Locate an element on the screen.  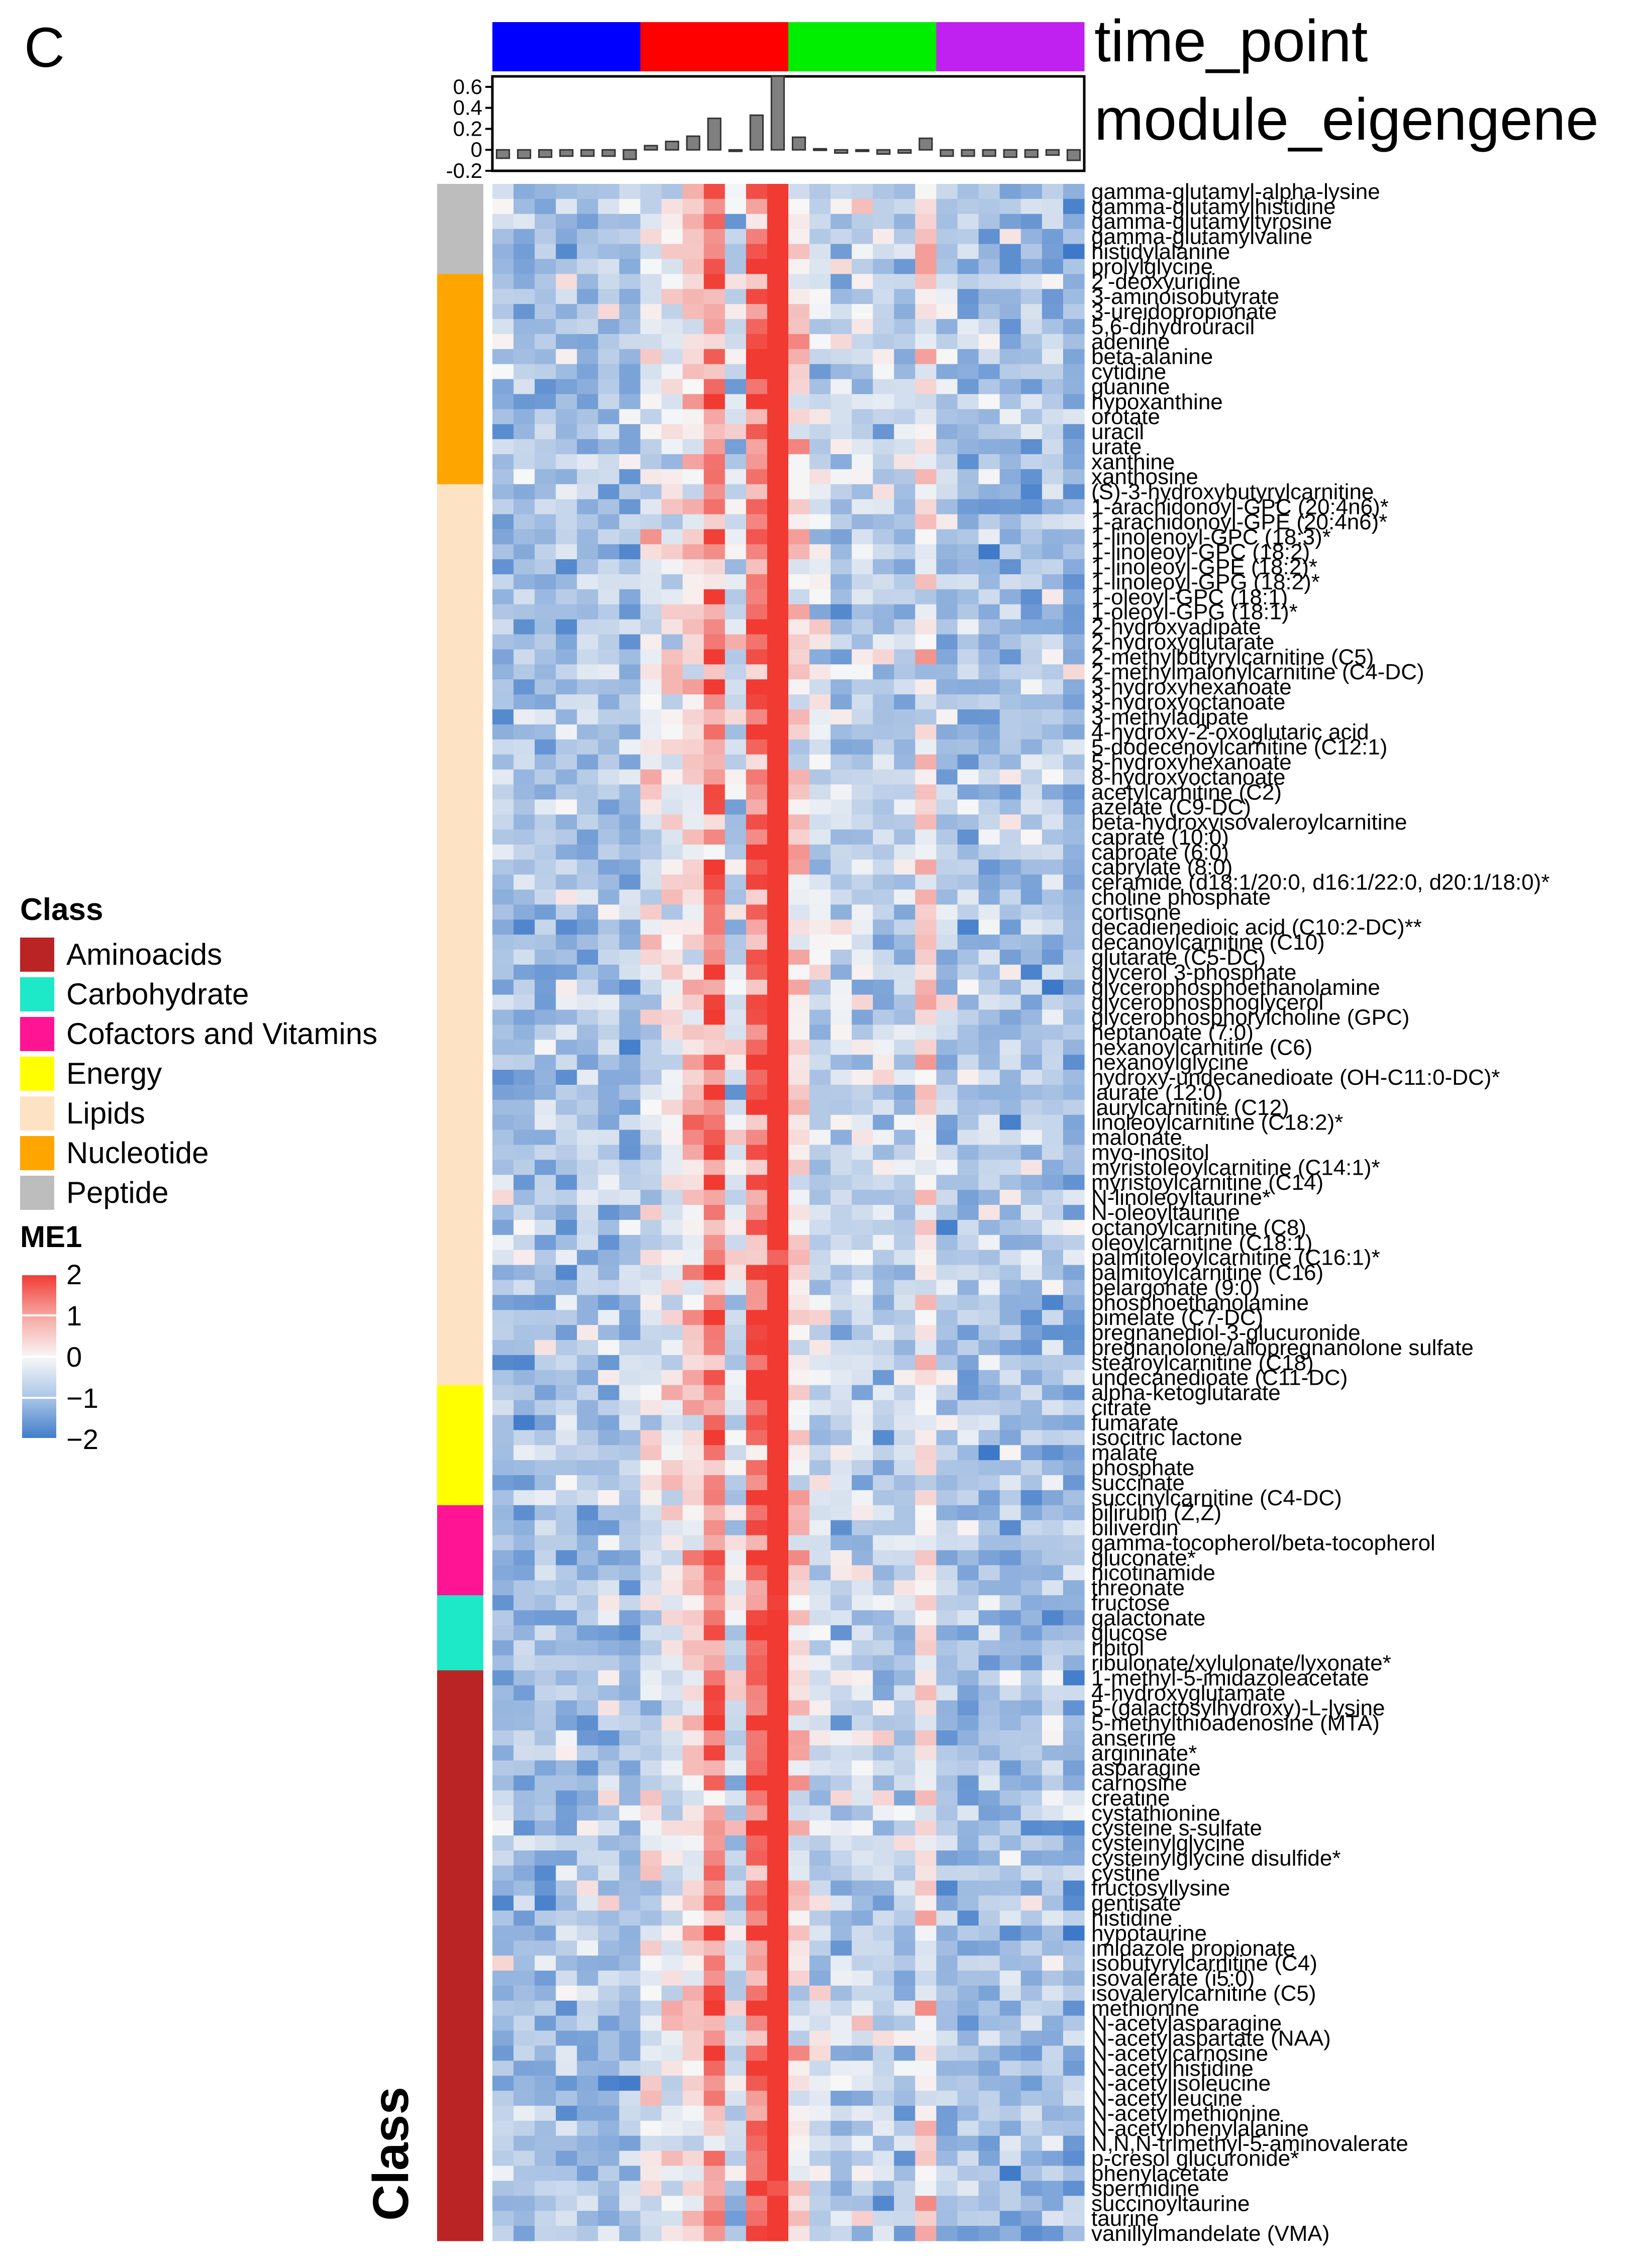
eigengene-tick-label: 0.4 is located at coordinates (467, 108).